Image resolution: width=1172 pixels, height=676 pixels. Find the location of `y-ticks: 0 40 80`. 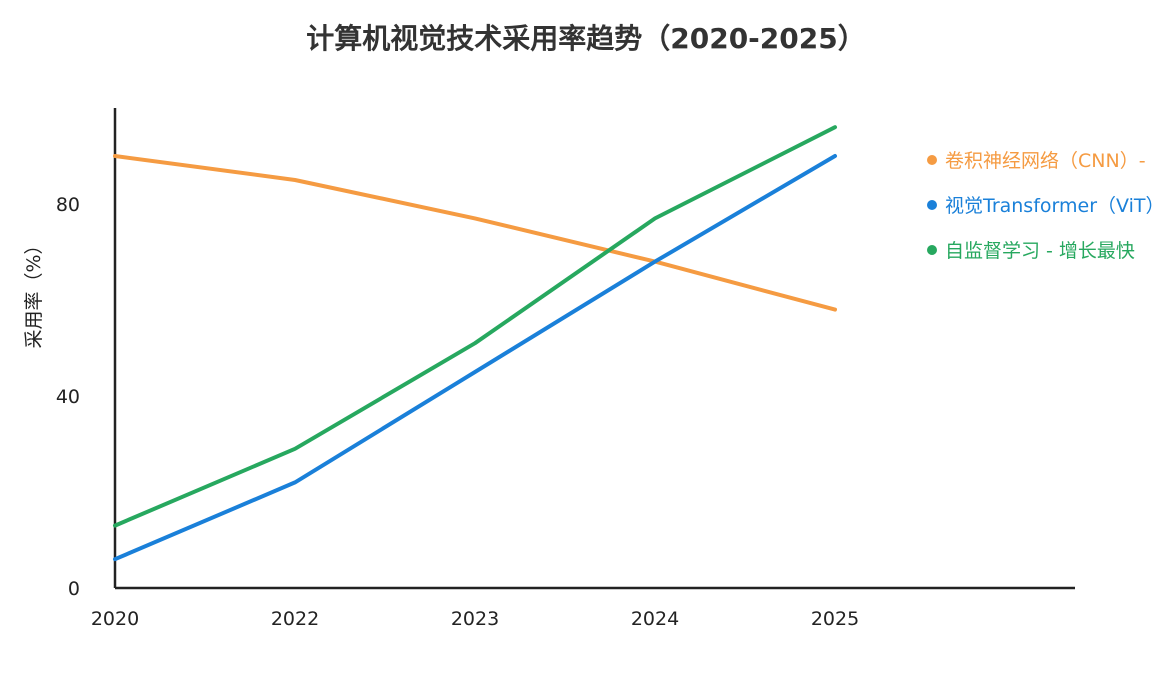

y-ticks: 0 40 80 is located at coordinates (68, 397).